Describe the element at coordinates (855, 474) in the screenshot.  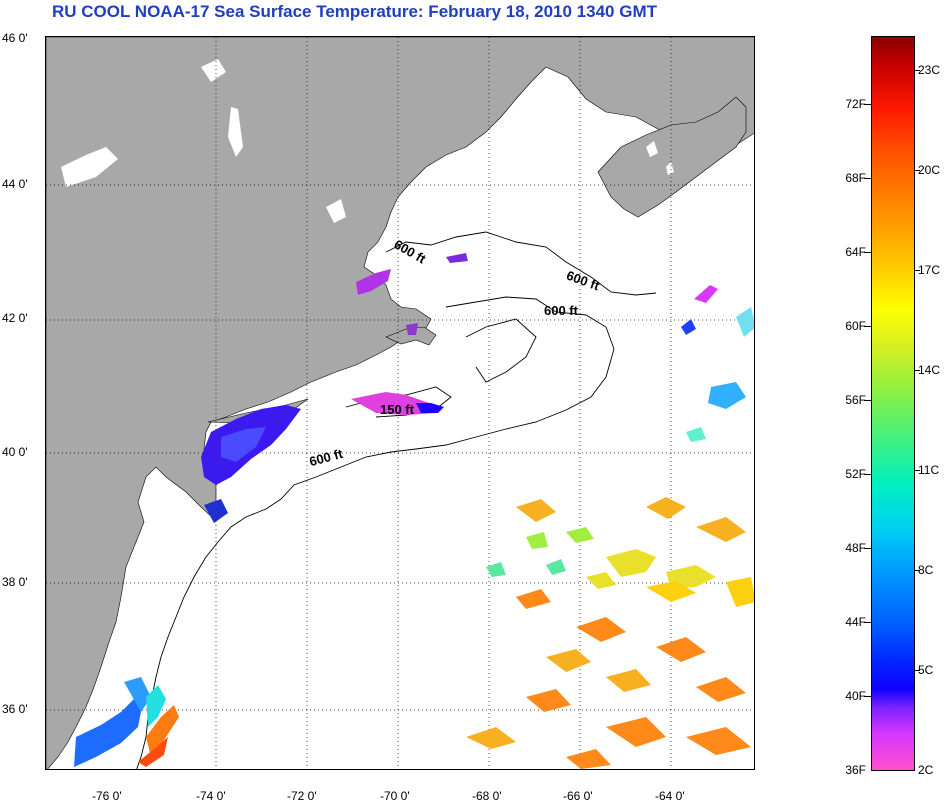
I see `colorbar-tick-f: 52F` at that location.